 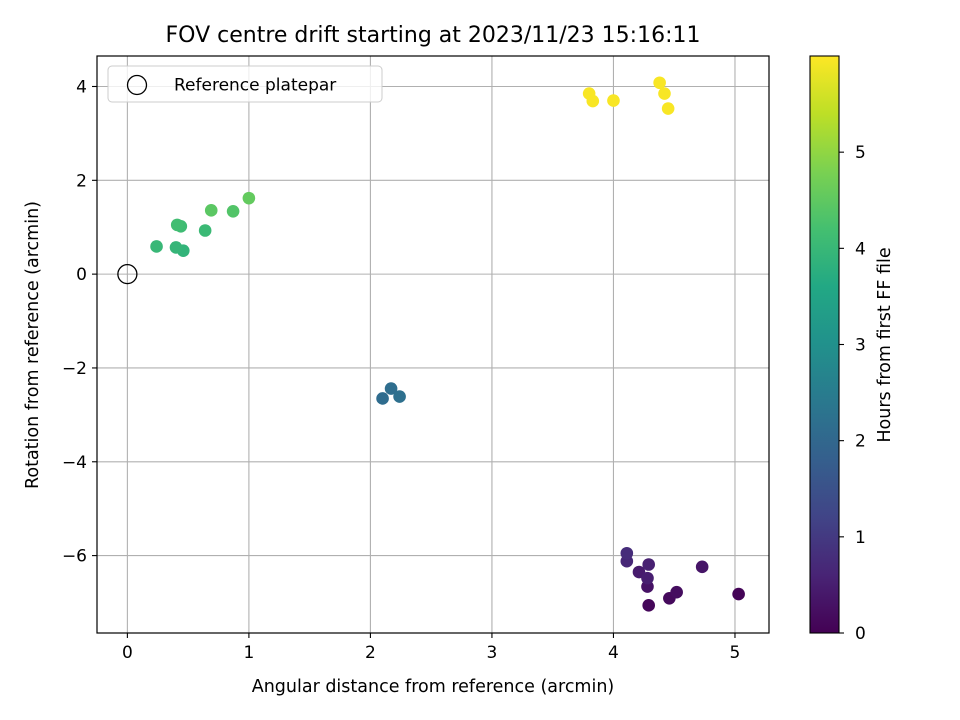 I want to click on y-tick-label: 4, so click(x=81, y=87).